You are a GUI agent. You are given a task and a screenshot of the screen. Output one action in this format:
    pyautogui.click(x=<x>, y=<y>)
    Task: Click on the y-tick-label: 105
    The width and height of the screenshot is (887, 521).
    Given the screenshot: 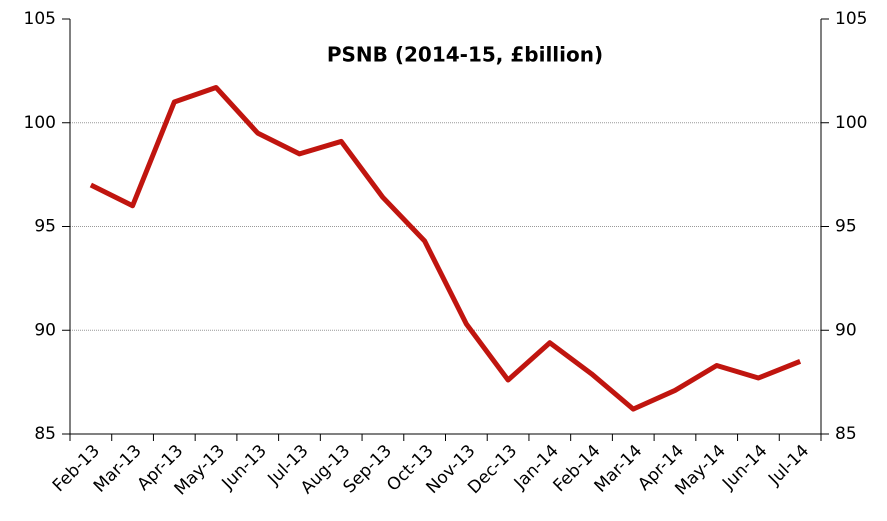 What is the action you would take?
    pyautogui.click(x=40, y=19)
    